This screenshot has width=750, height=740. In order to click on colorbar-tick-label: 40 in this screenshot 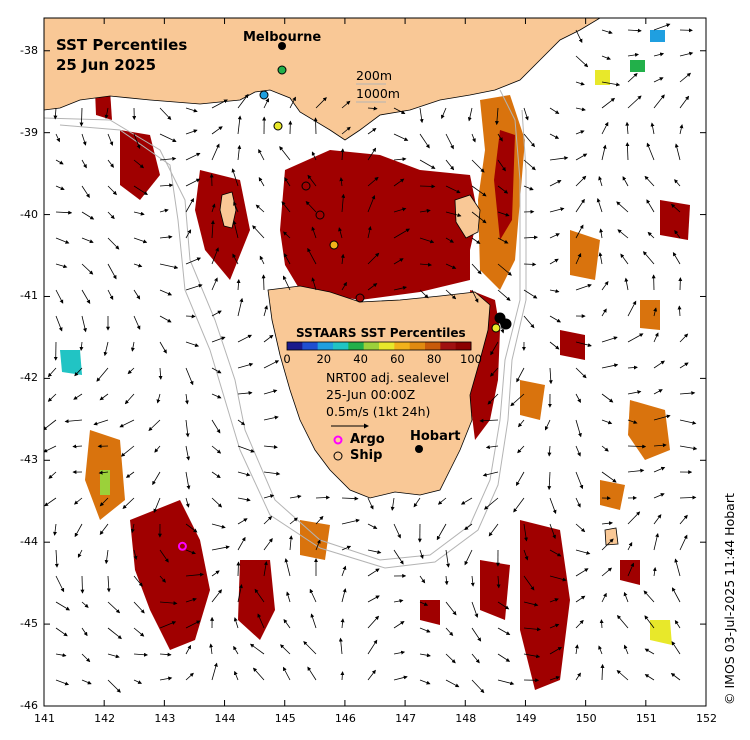, I will do `click(360, 359)`.